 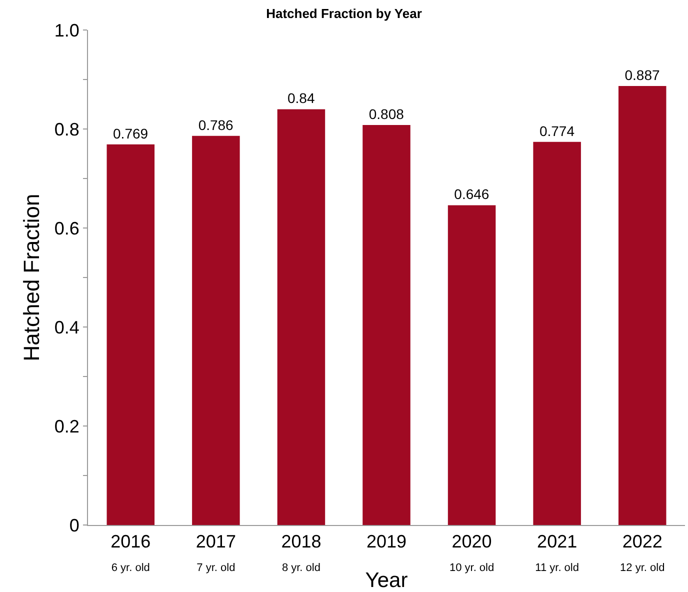 I want to click on y-tick-label: 0.8, so click(x=67, y=129).